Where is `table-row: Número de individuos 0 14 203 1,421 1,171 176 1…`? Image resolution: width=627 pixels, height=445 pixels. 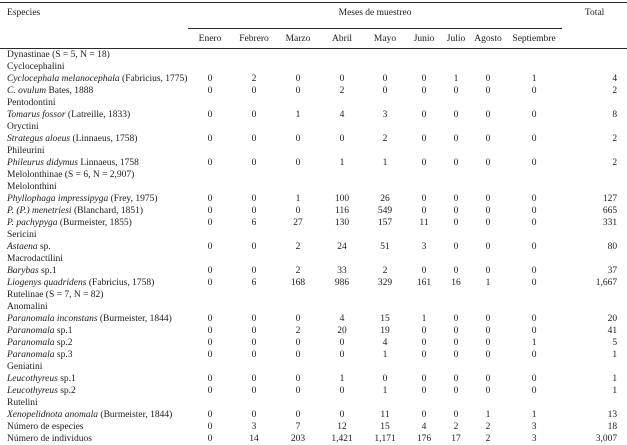
table-row: Número de individuos 0 14 203 1,421 1,171 176 1… is located at coordinates (313, 439).